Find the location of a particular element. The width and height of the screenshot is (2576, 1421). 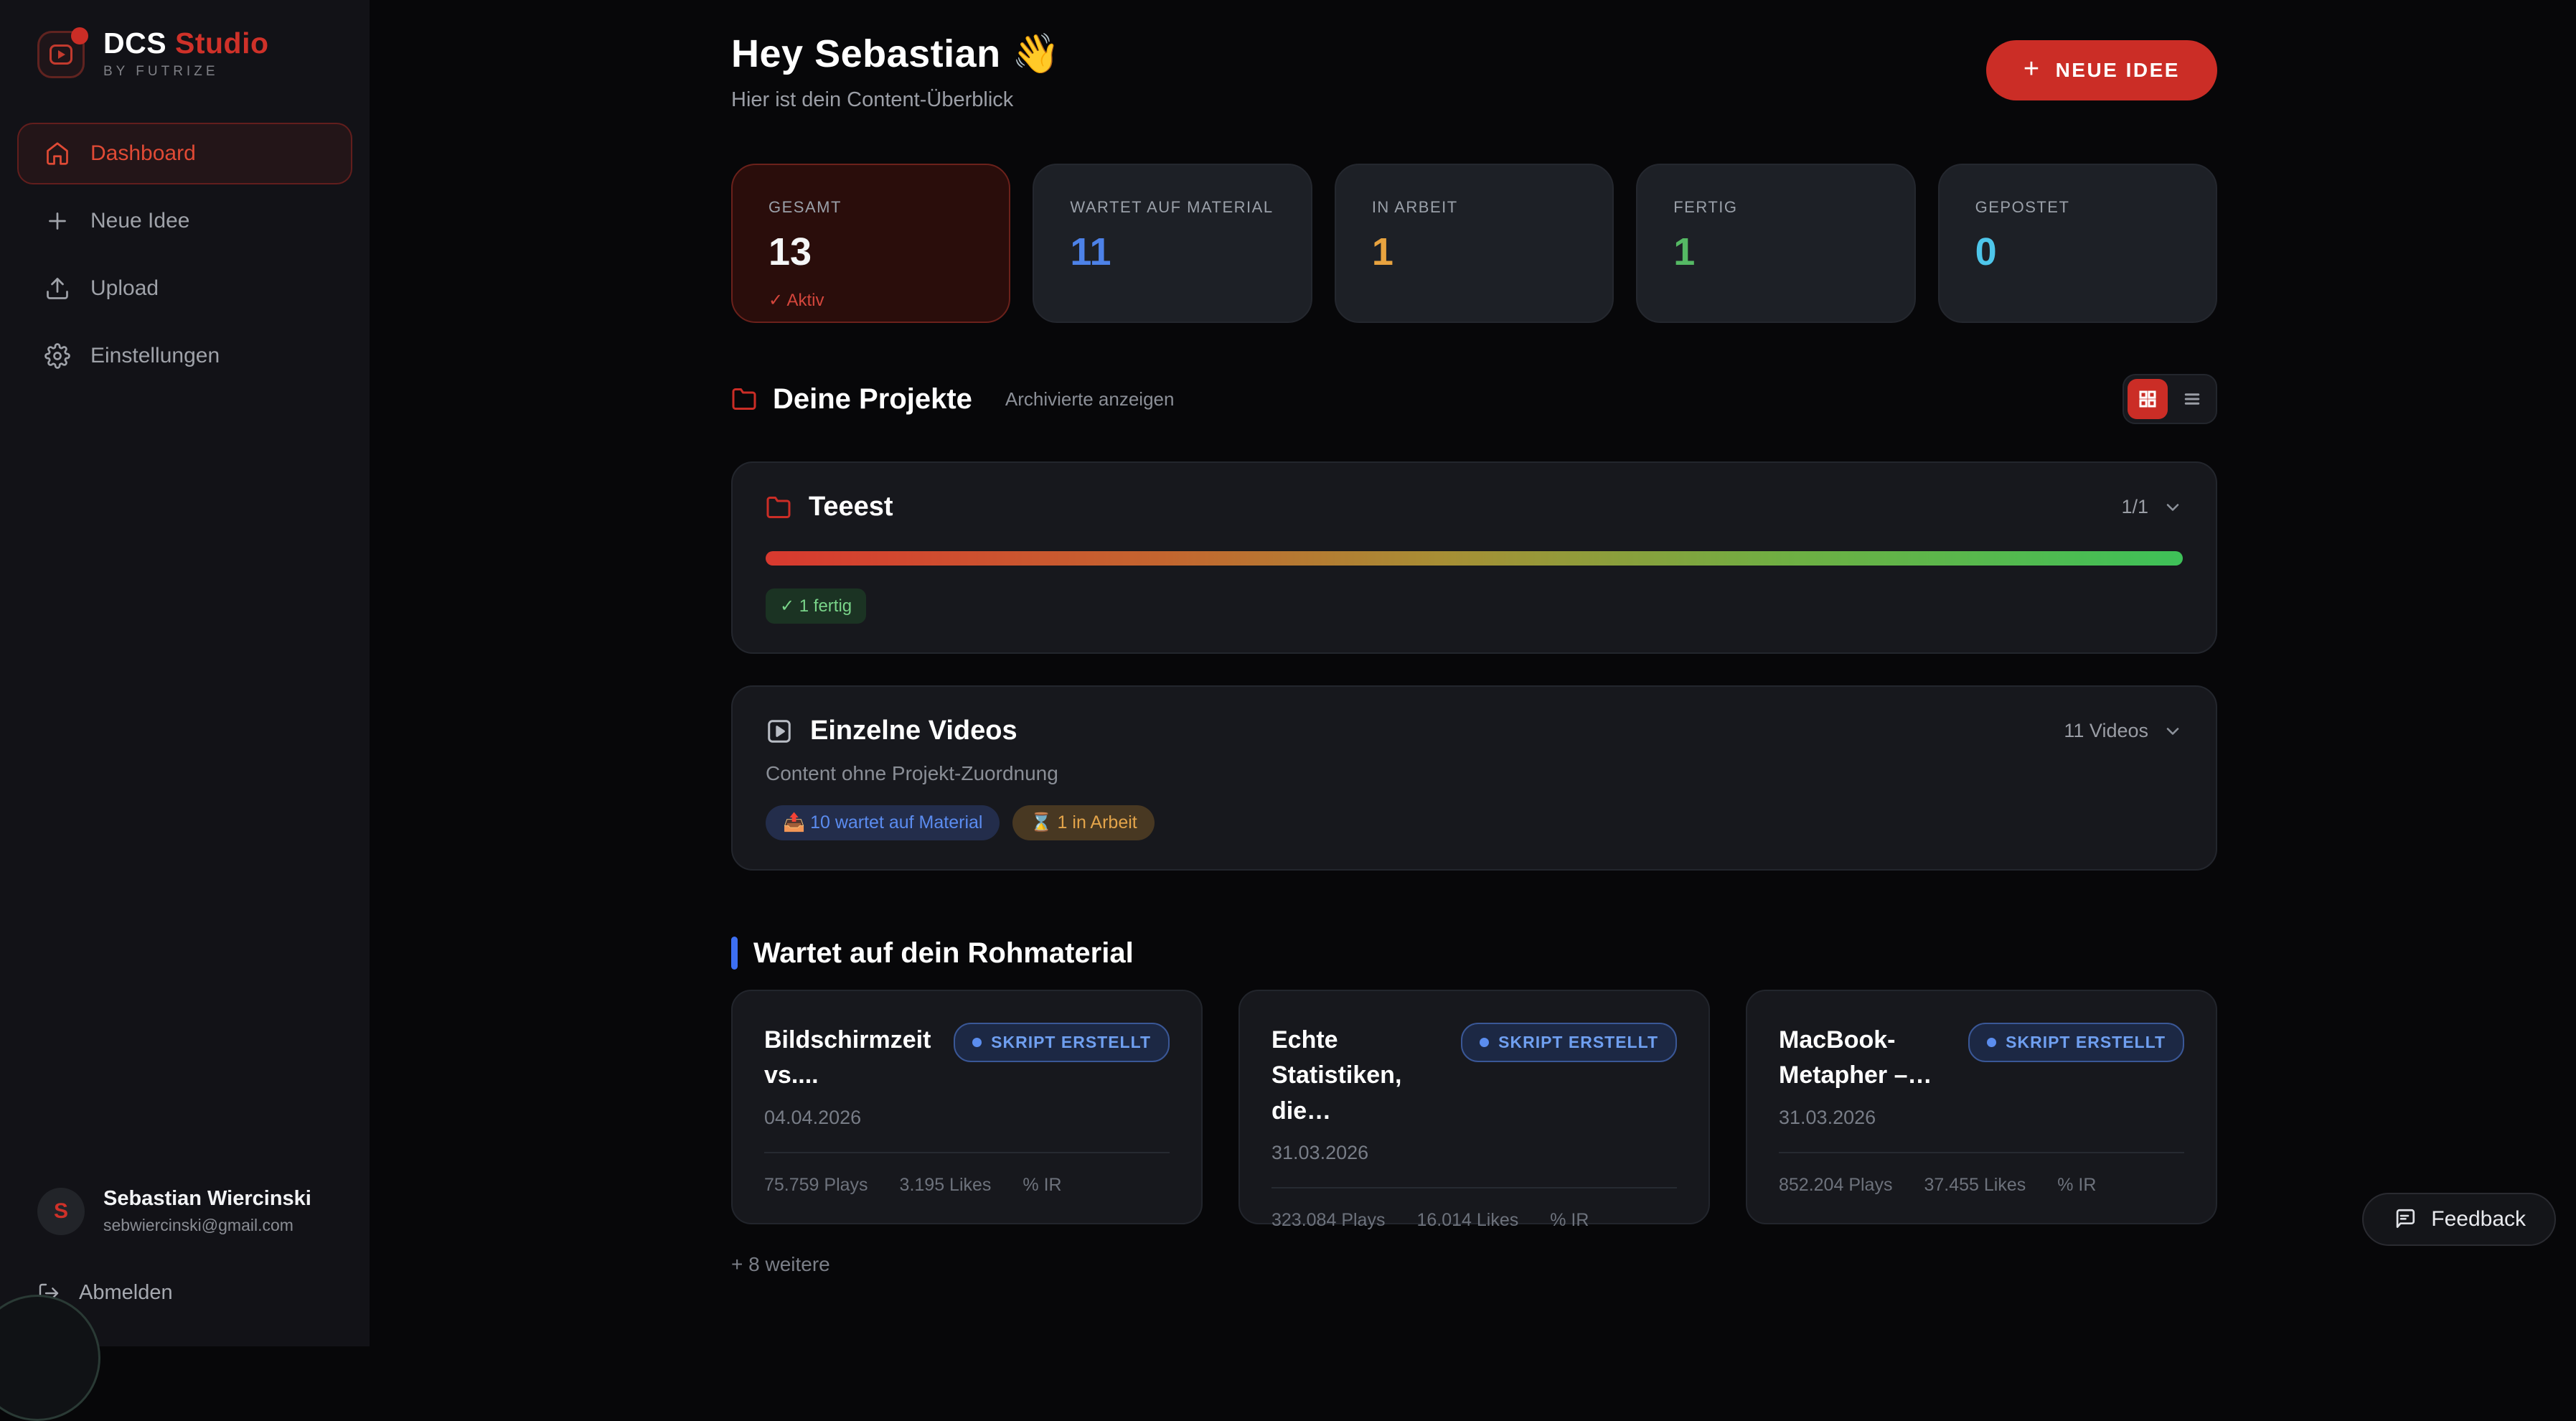

sidebar-item-label: Upload is located at coordinates (124, 288).